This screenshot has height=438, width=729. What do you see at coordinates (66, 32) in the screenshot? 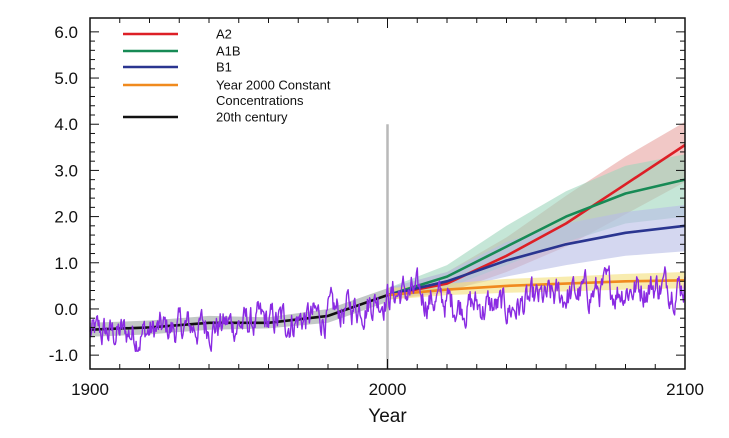
I see `y-tick-label: 6.0` at bounding box center [66, 32].